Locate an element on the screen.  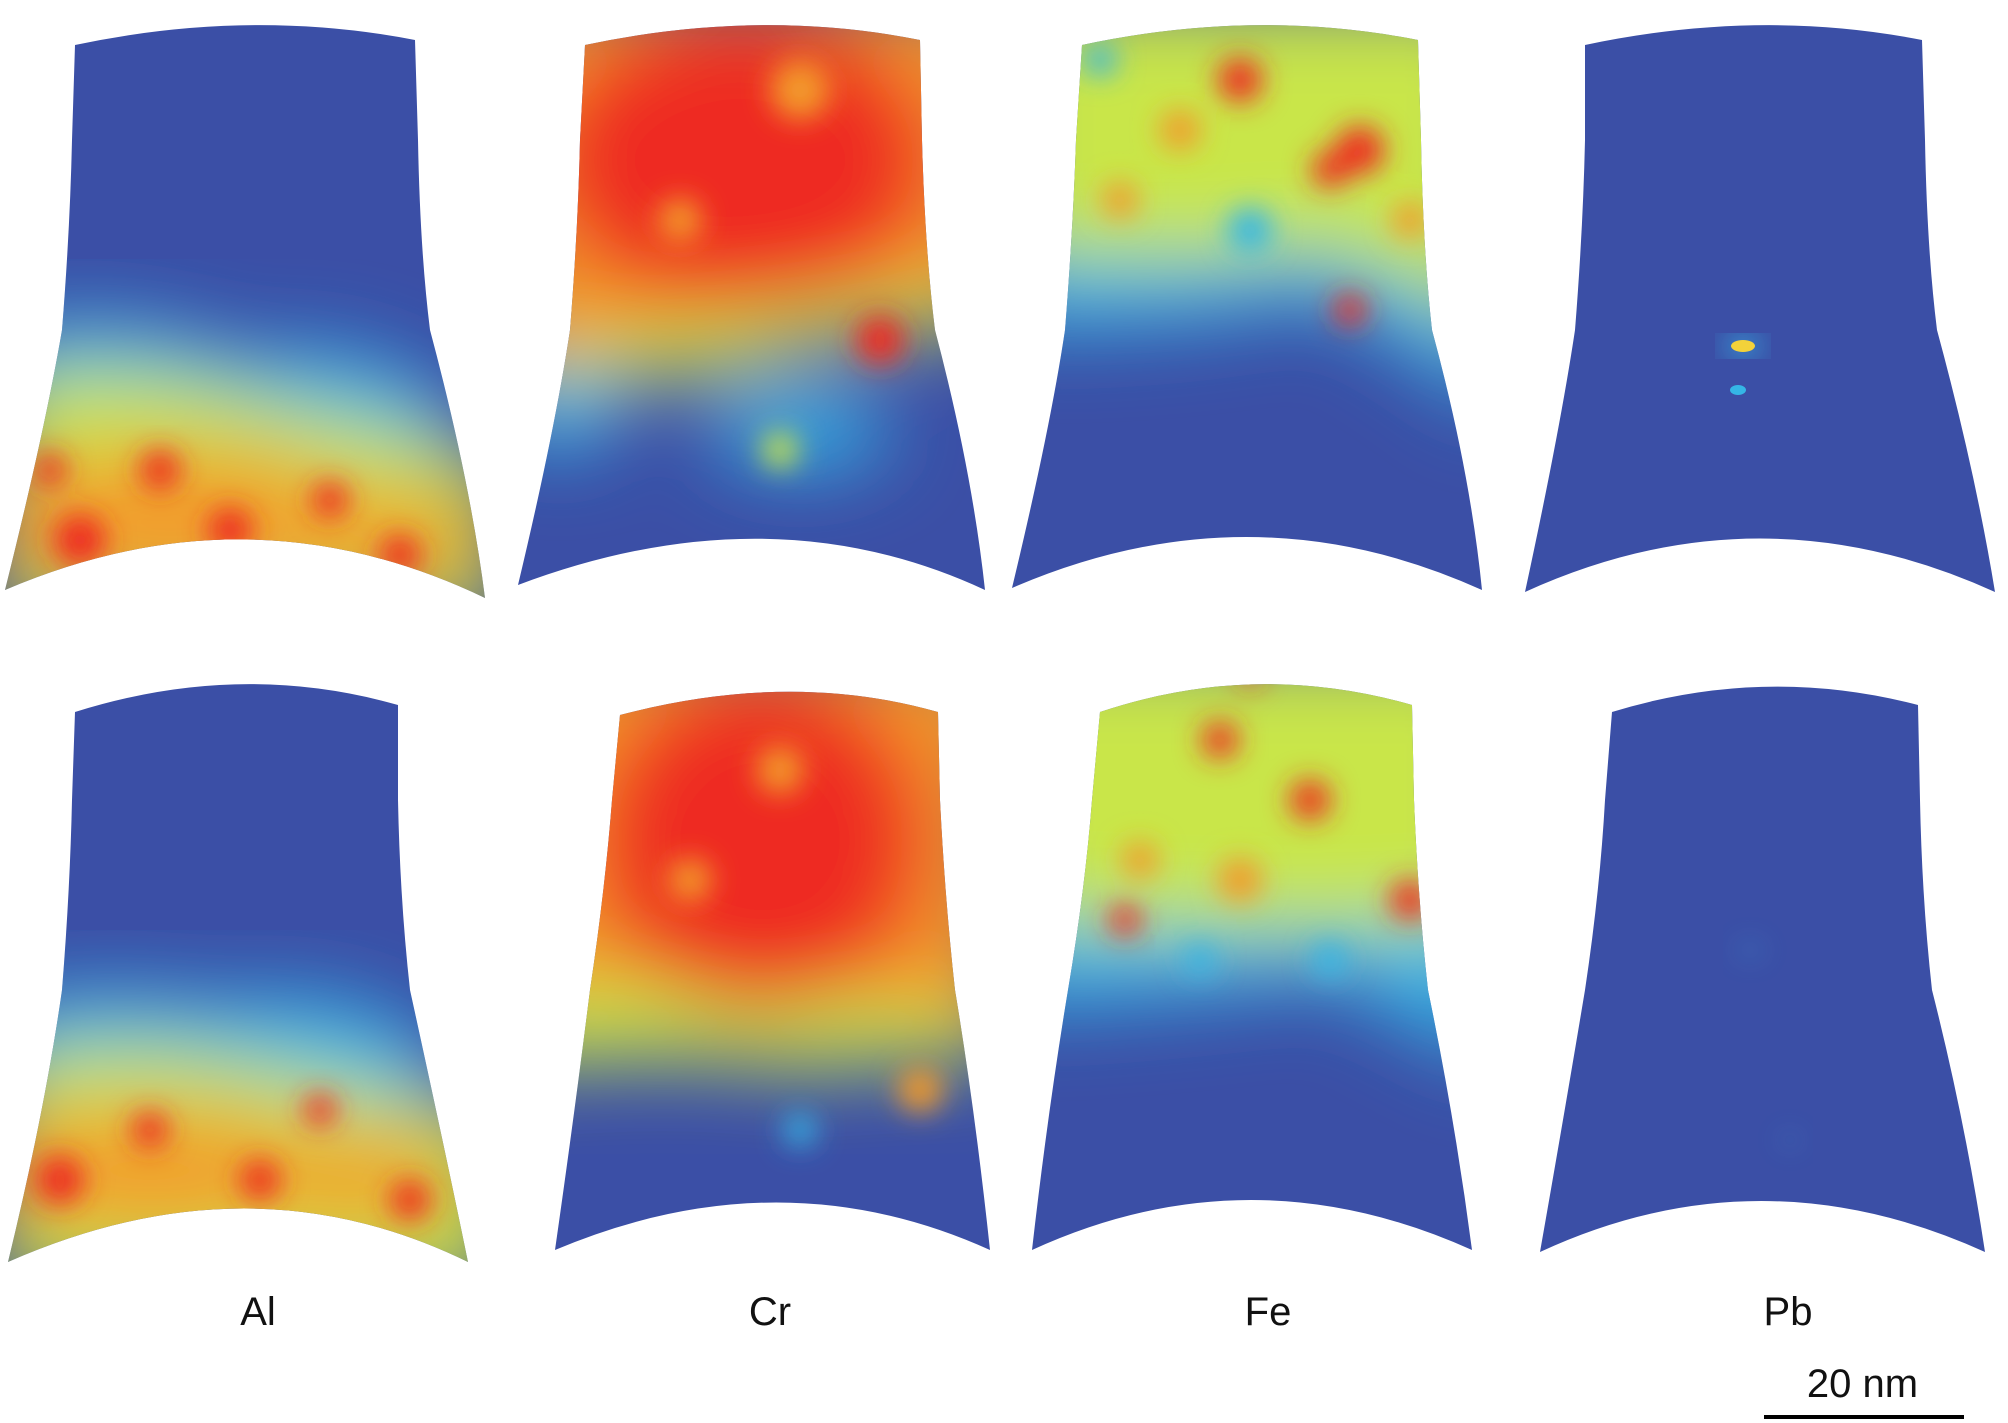
scale-bar-label: 20 nm is located at coordinates (1862, 1384).